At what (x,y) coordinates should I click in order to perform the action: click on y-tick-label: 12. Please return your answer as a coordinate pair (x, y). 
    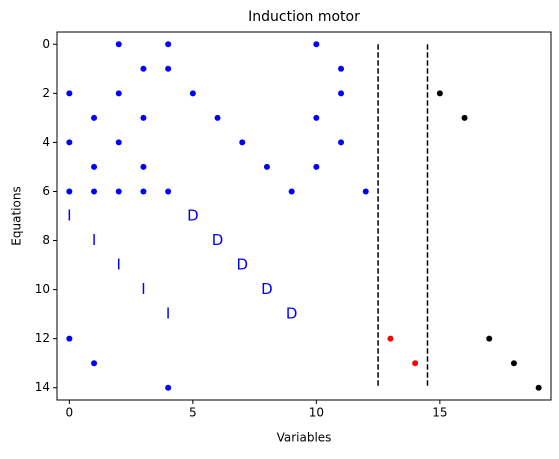
    Looking at the image, I should click on (42, 338).